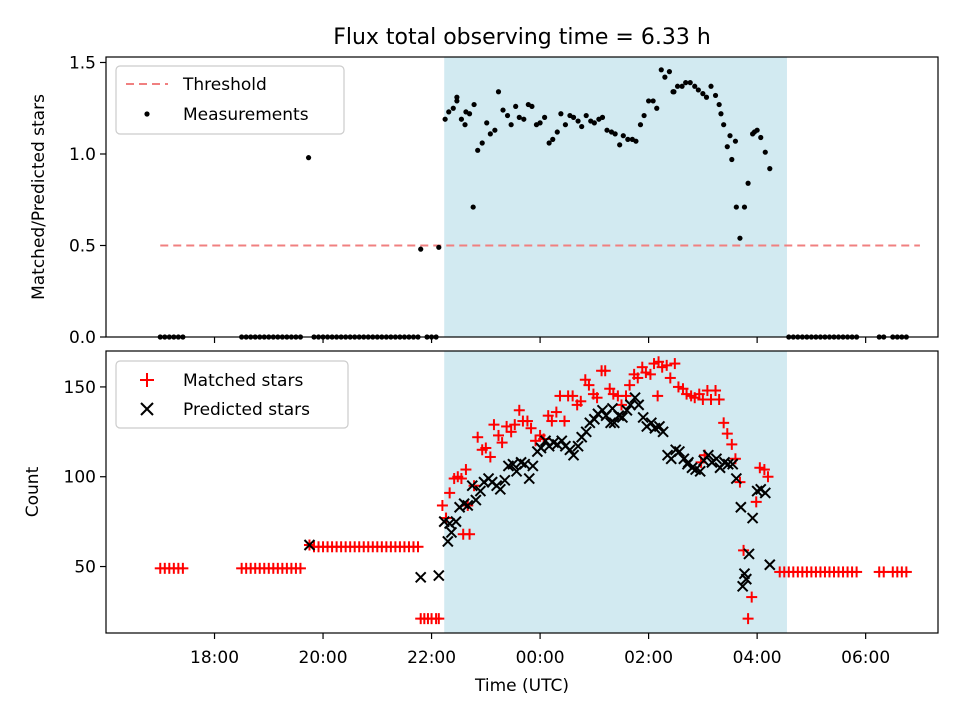 Image resolution: width=960 pixels, height=720 pixels. What do you see at coordinates (243, 381) in the screenshot?
I see `matched-legend-label: Matched stars` at bounding box center [243, 381].